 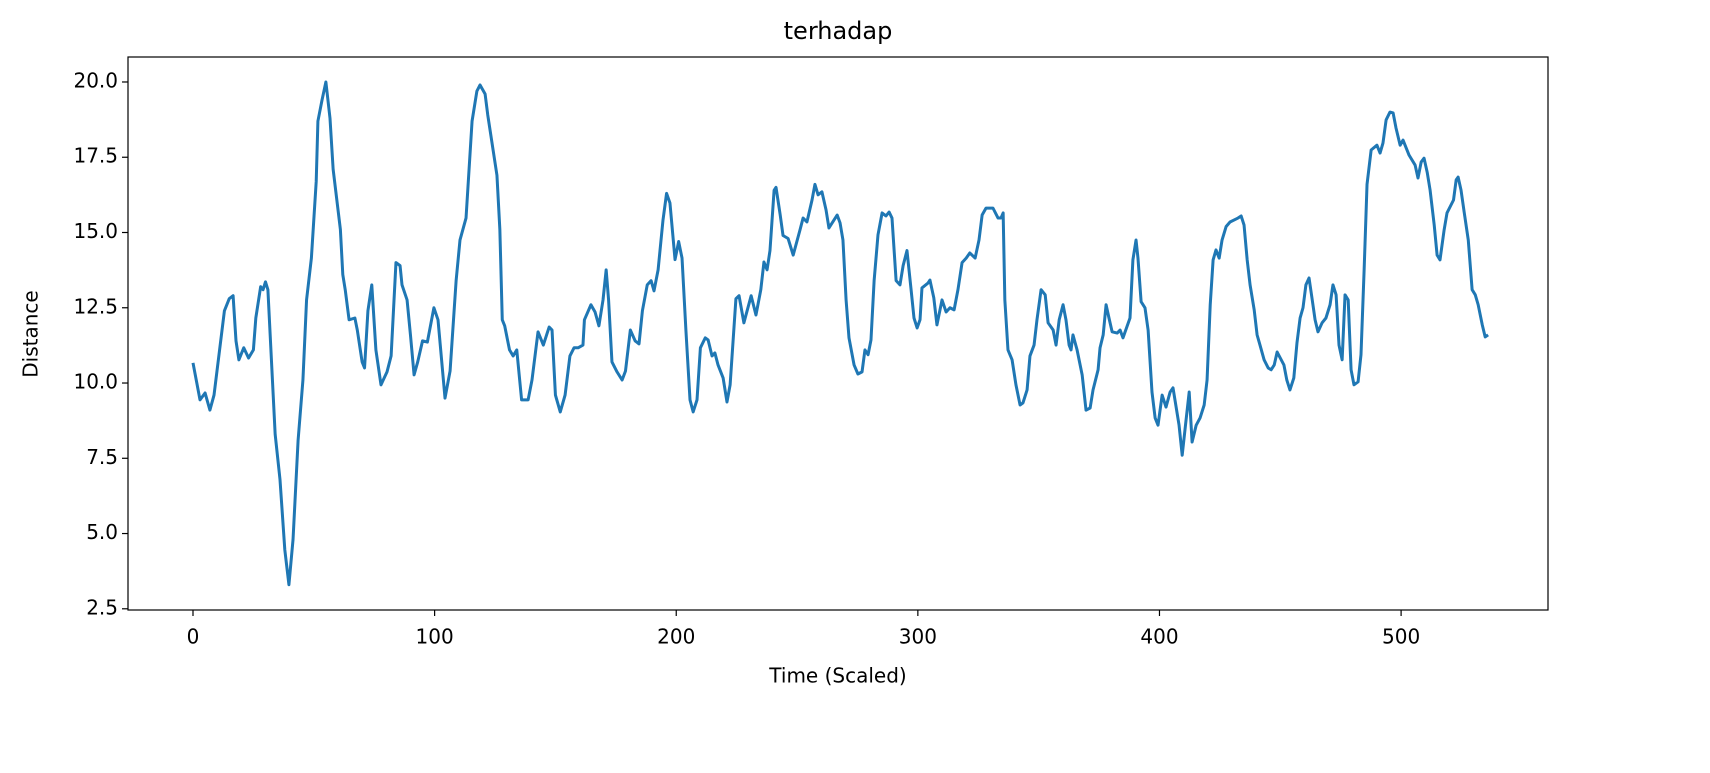 What do you see at coordinates (102, 607) in the screenshot?
I see `y-tick-label: 2.5` at bounding box center [102, 607].